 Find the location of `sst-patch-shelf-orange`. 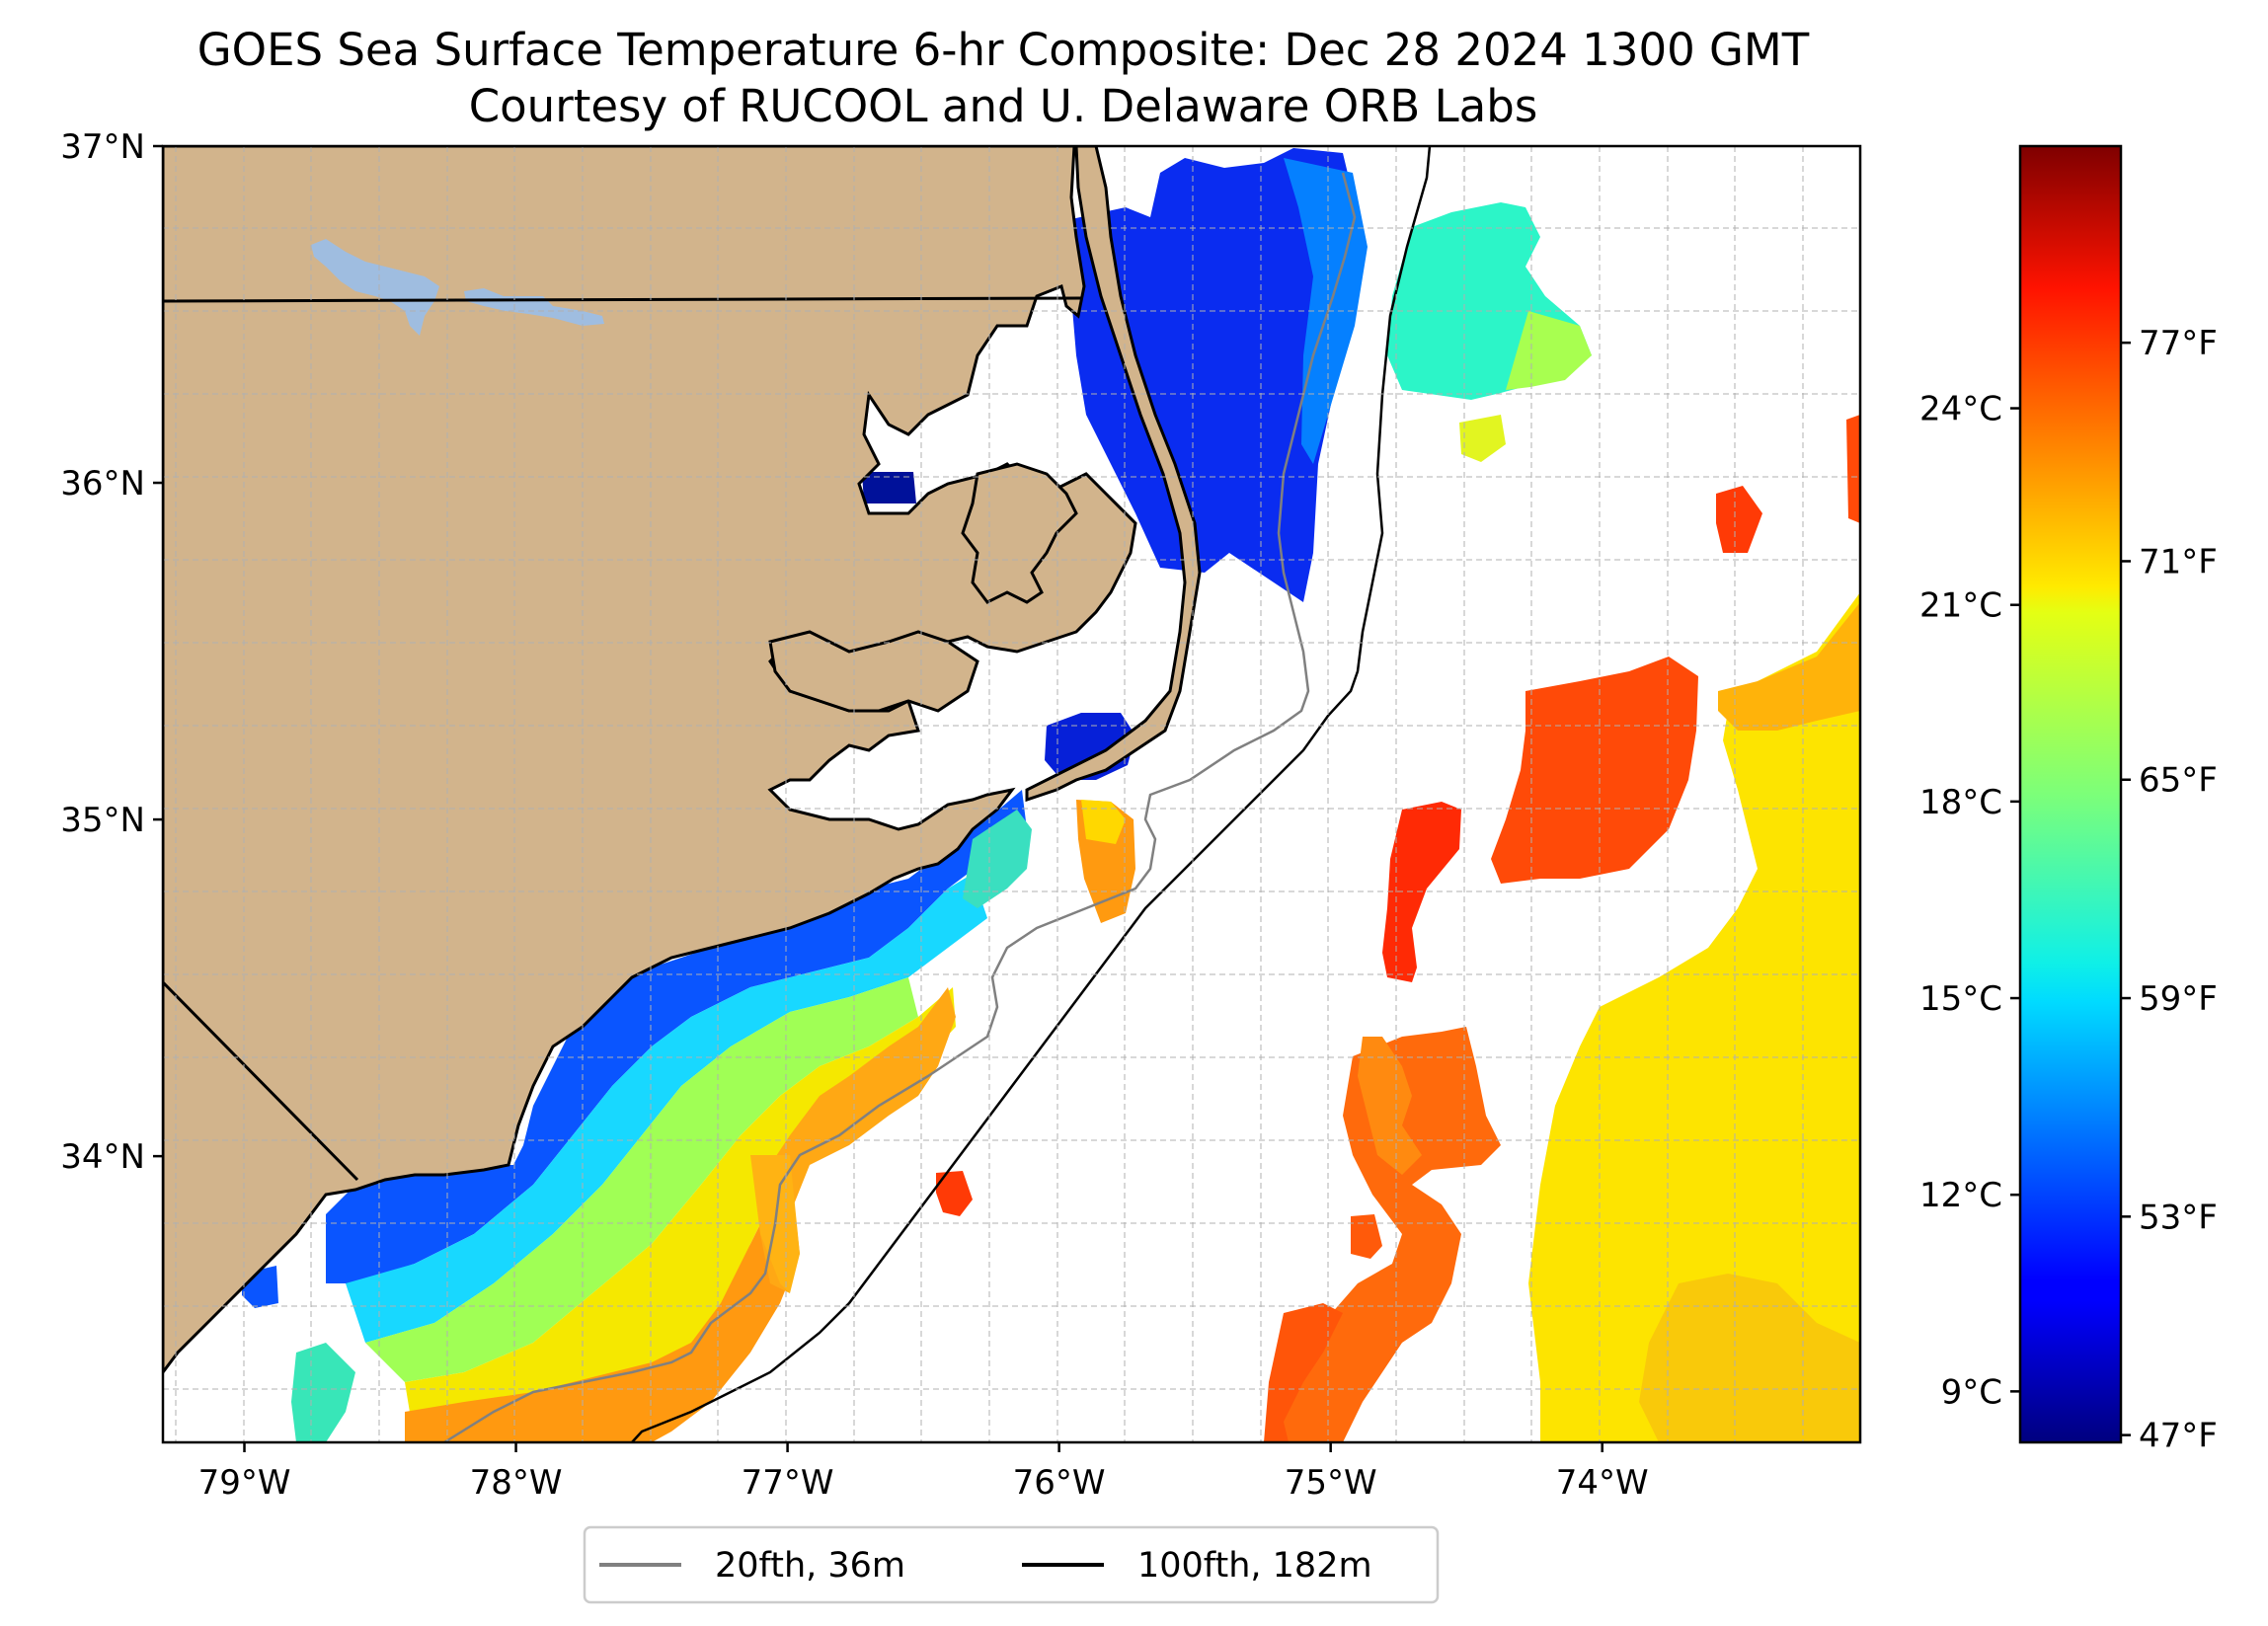

sst-patch-shelf-orange is located at coordinates (858, 1140).